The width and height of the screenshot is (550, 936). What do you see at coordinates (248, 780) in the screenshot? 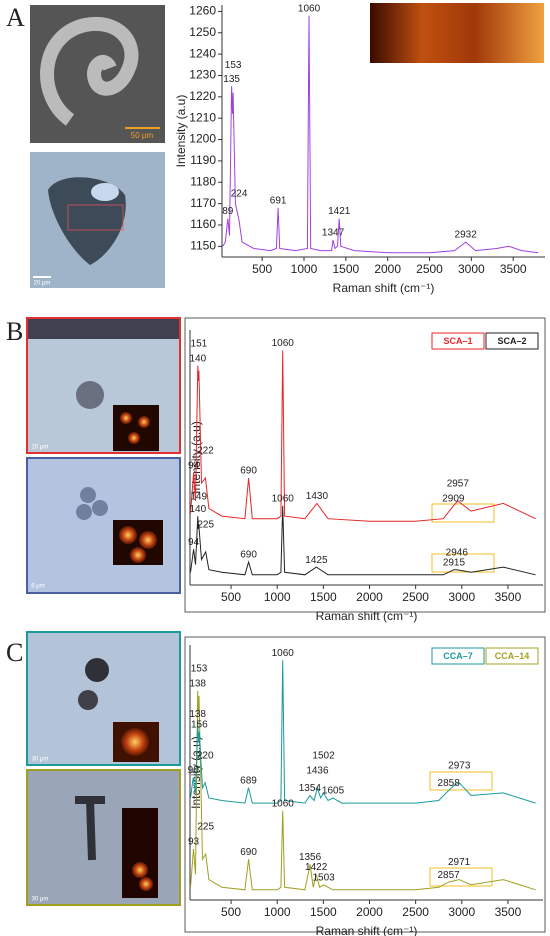
I see `peak-label: 689` at bounding box center [248, 780].